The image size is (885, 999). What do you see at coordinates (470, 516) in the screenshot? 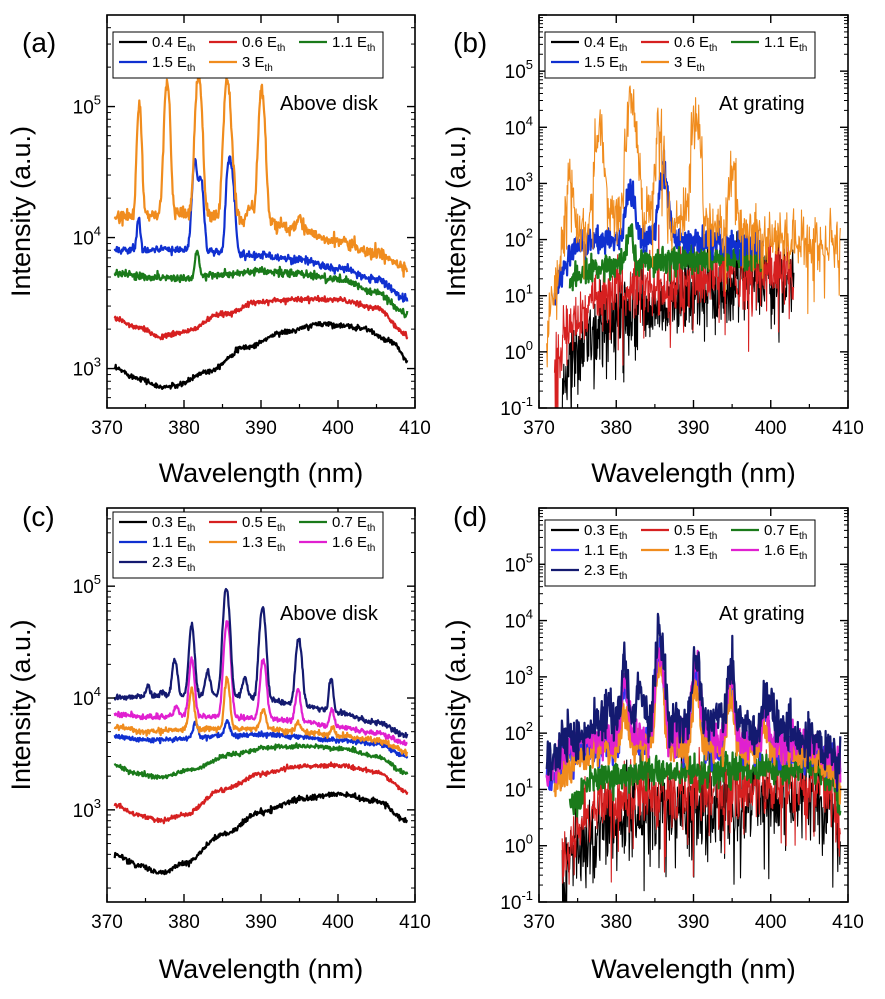
I see `panel-tag: (d)` at bounding box center [470, 516].